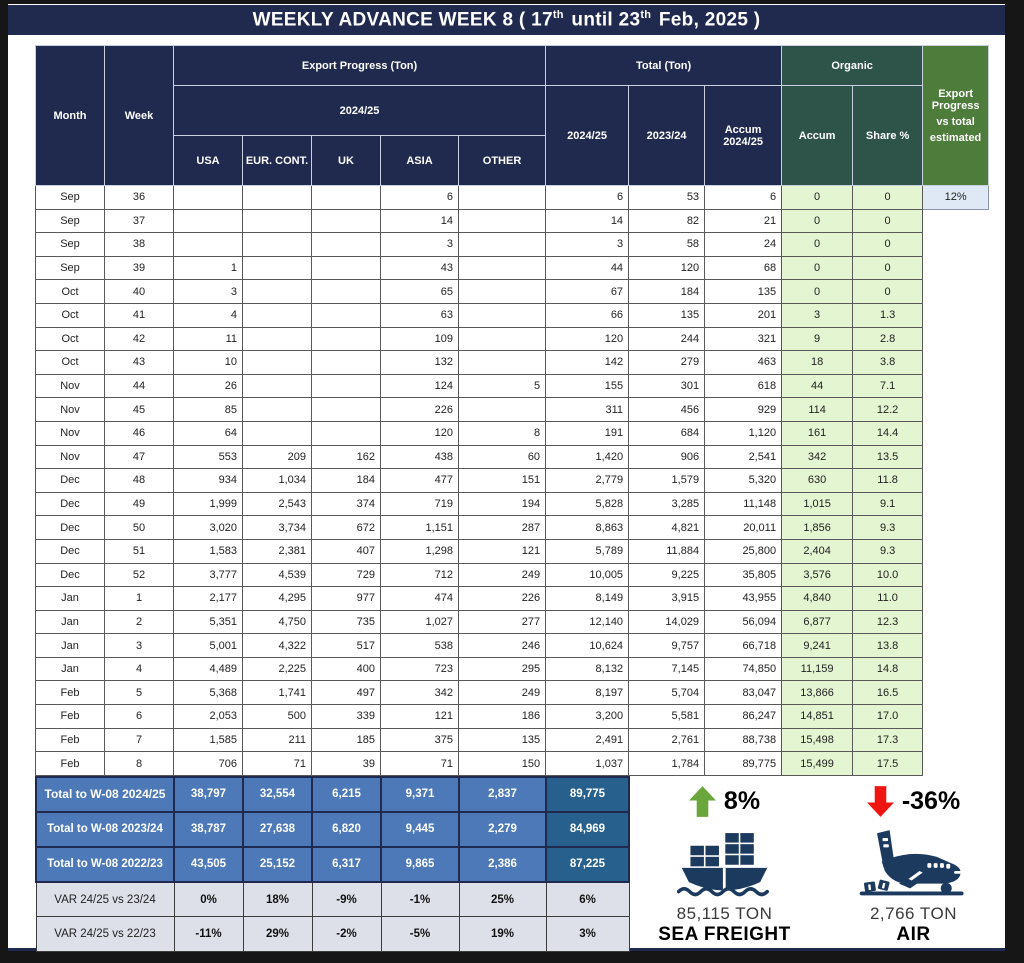  I want to click on total-2324-cell: 184, so click(667, 291).